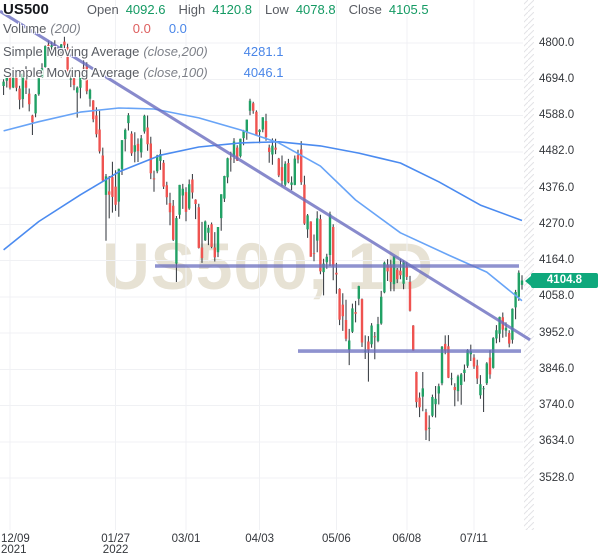  I want to click on sma100-indicator-row: Simple Moving Average (close,100) 4046.1, so click(143, 72).